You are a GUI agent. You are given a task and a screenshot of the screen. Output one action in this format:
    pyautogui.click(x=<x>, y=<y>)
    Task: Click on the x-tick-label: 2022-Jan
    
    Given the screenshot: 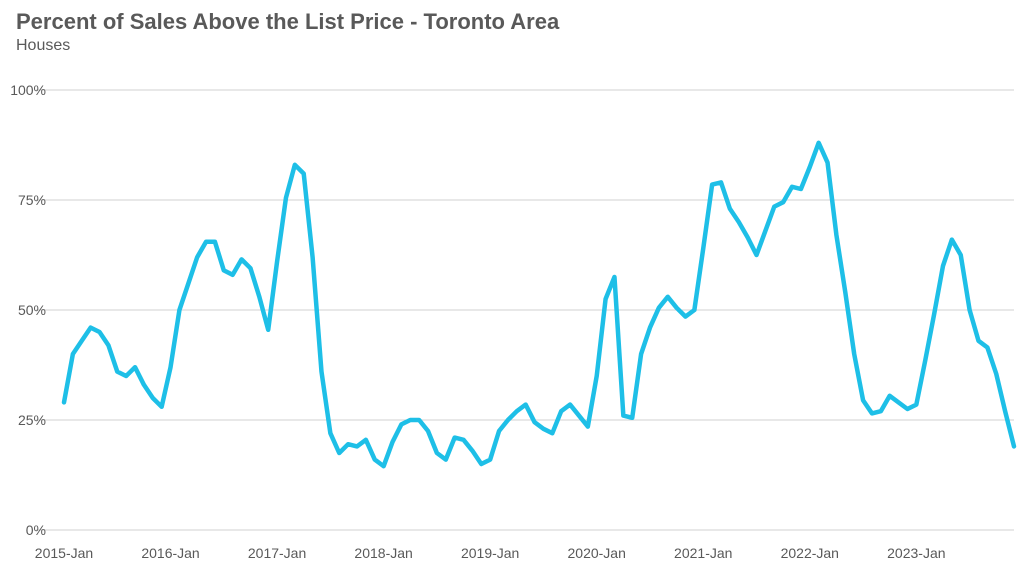 What is the action you would take?
    pyautogui.click(x=810, y=553)
    